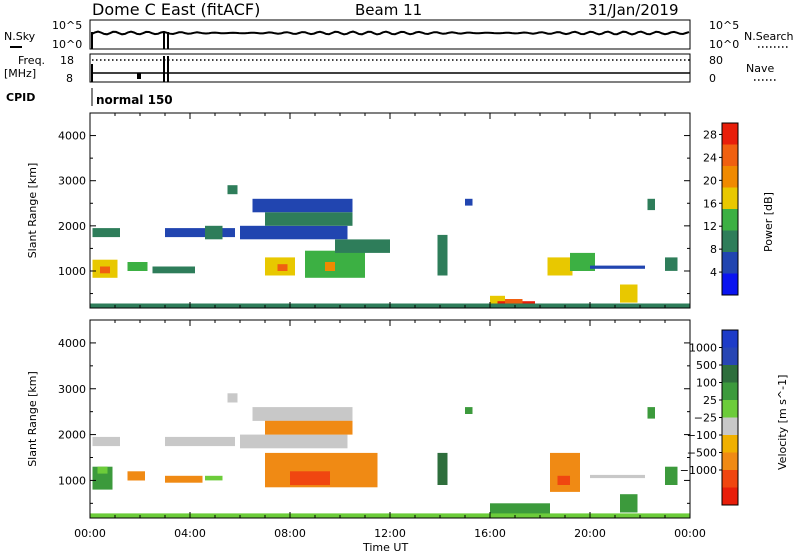 The height and width of the screenshot is (558, 800). What do you see at coordinates (20, 73) in the screenshot?
I see `freq-label-line2: [MHz]` at bounding box center [20, 73].